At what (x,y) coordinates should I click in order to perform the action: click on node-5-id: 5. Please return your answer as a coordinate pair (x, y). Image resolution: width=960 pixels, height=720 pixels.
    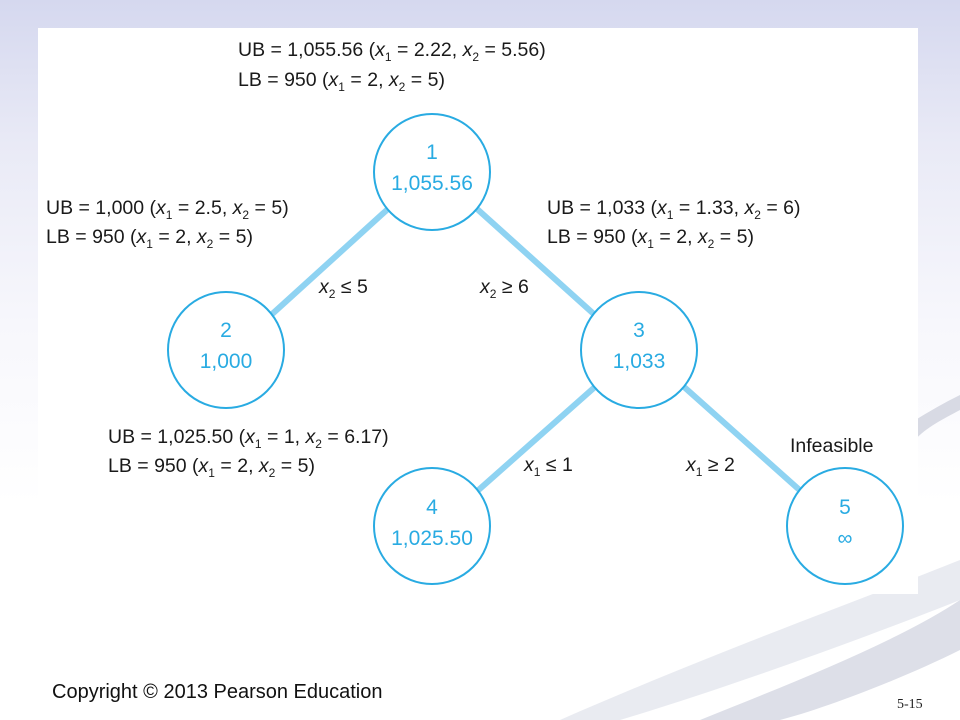
    Looking at the image, I should click on (845, 507).